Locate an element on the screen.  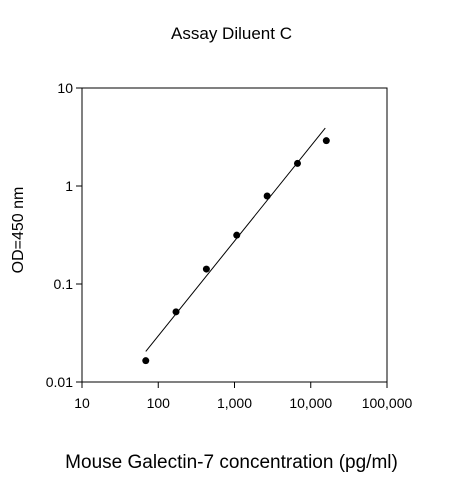
x-axis: 10 100 1,000 10,000 100,000 is located at coordinates (243, 396).